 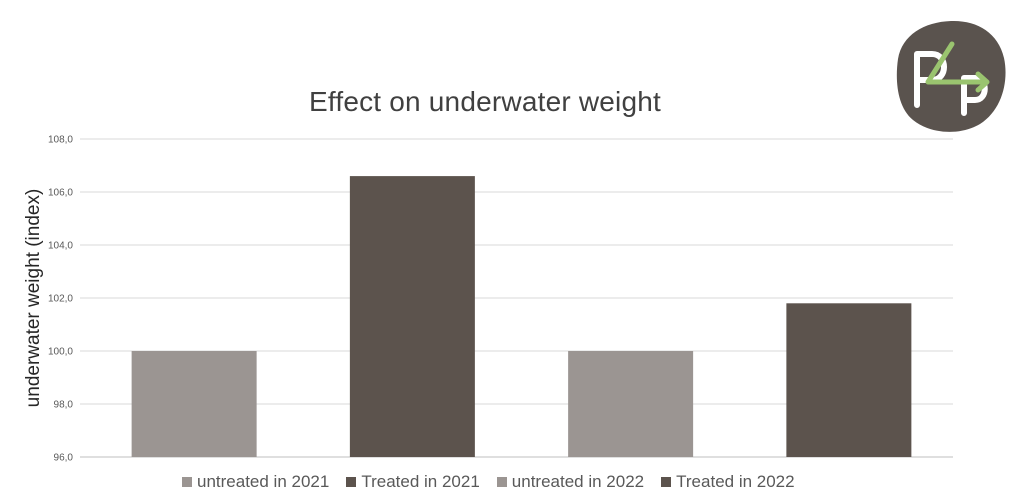 I want to click on p4p-logo-icon, so click(x=951, y=76).